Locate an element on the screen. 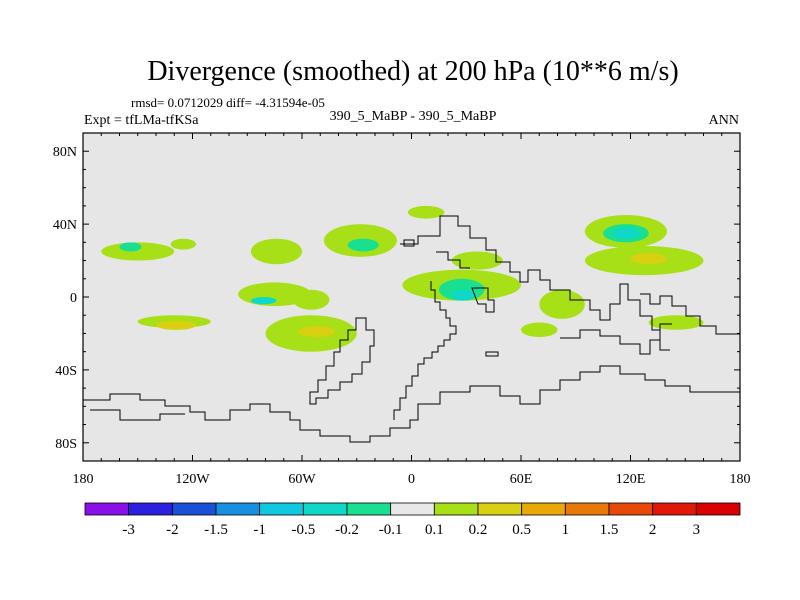 The image size is (800, 600). rmsd-diff-stats: rmsd= 0.0712029 diff= -4.31594e-05 is located at coordinates (228, 102).